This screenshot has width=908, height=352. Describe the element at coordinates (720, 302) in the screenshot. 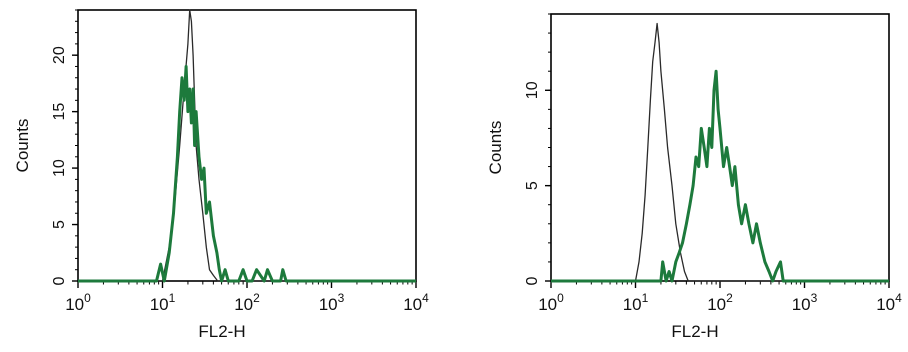

I see `chart1-x-tick-label: 10²` at that location.